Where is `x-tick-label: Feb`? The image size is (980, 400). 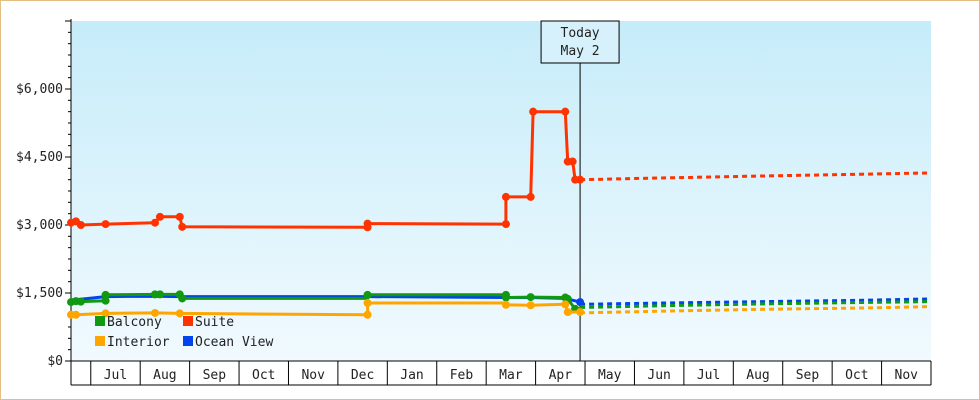 x-tick-label: Feb is located at coordinates (462, 375).